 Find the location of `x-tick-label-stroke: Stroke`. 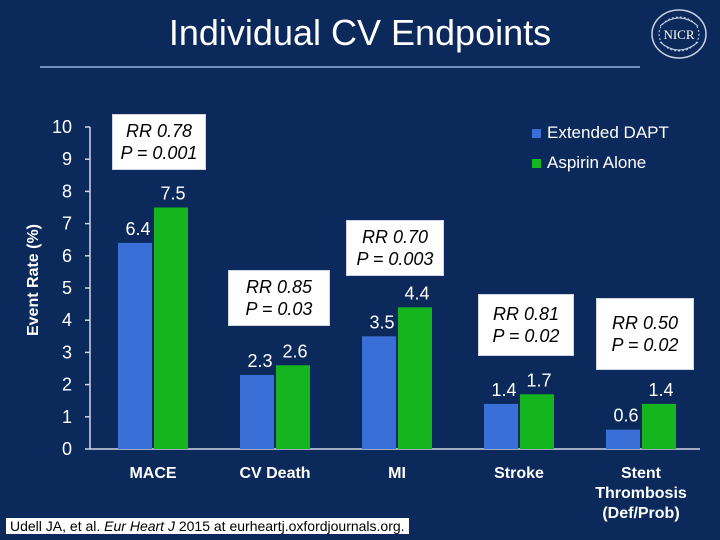

x-tick-label-stroke: Stroke is located at coordinates (519, 473).